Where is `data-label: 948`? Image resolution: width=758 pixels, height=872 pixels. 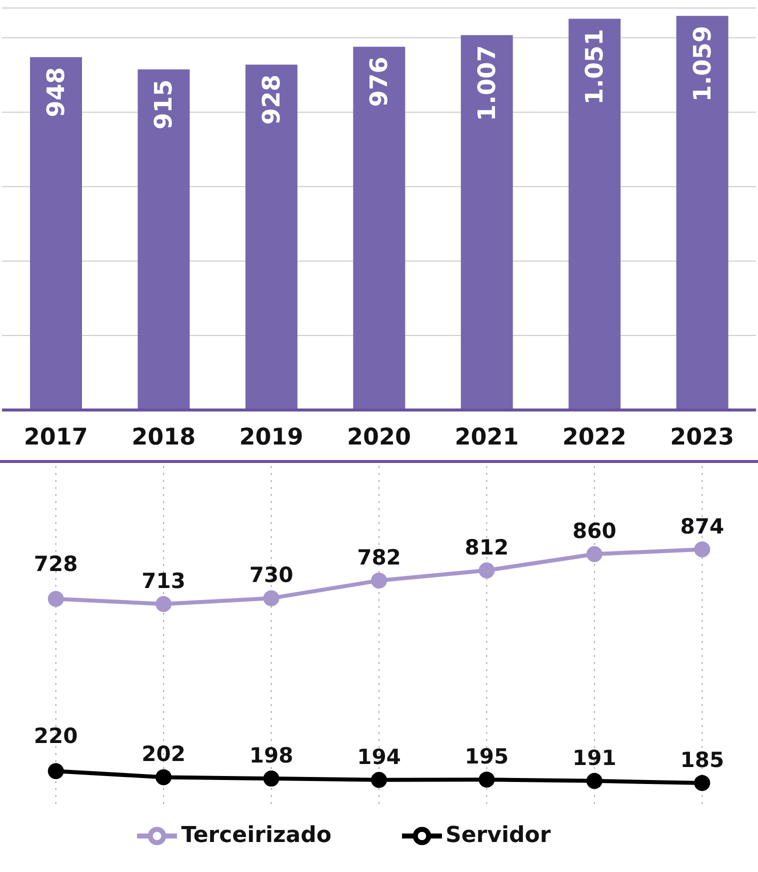 data-label: 948 is located at coordinates (56, 92).